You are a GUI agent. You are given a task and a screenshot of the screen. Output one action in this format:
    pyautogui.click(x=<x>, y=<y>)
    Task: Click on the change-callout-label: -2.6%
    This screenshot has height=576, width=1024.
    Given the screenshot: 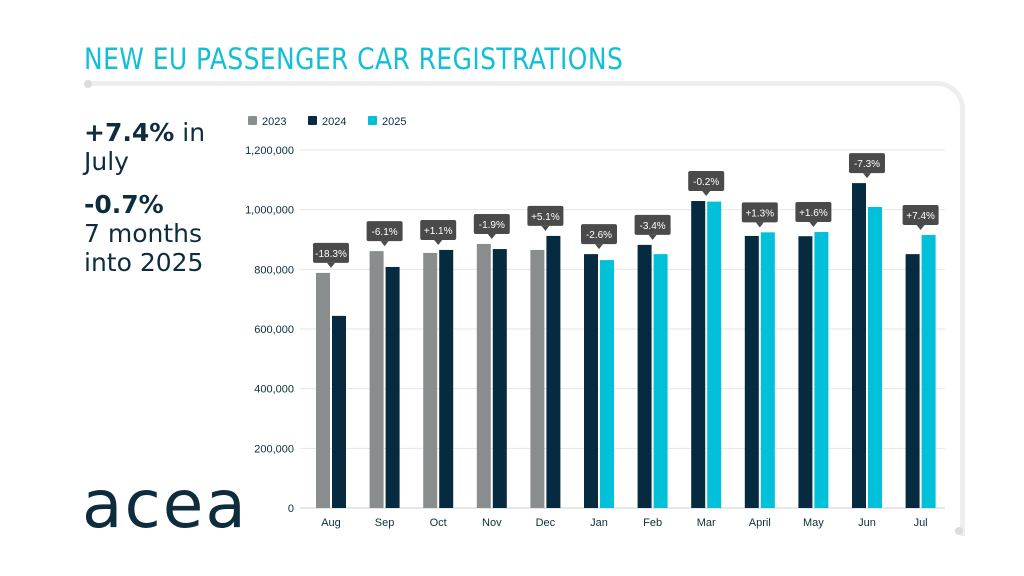 What is the action you would take?
    pyautogui.click(x=599, y=235)
    